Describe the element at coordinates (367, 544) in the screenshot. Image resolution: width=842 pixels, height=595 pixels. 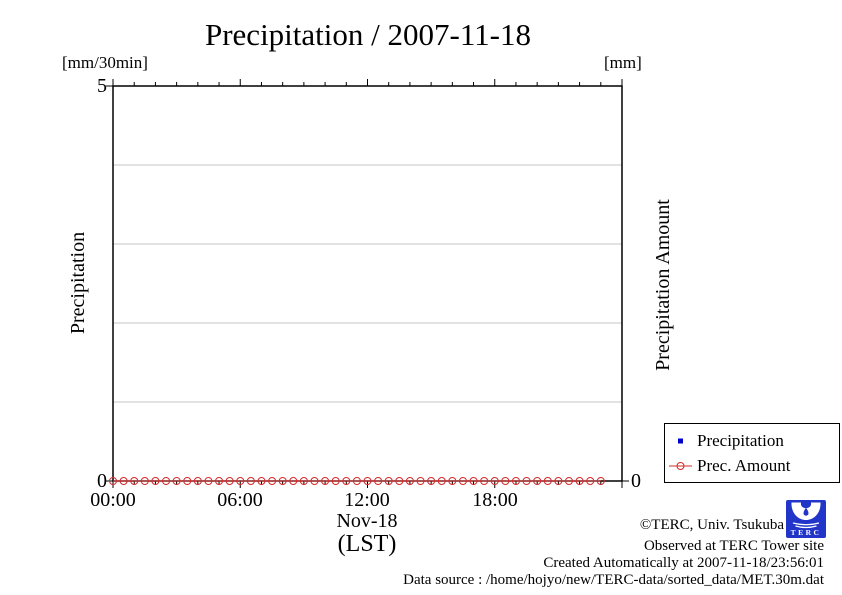
I see `x-axis-timezone-label: (LST)` at that location.